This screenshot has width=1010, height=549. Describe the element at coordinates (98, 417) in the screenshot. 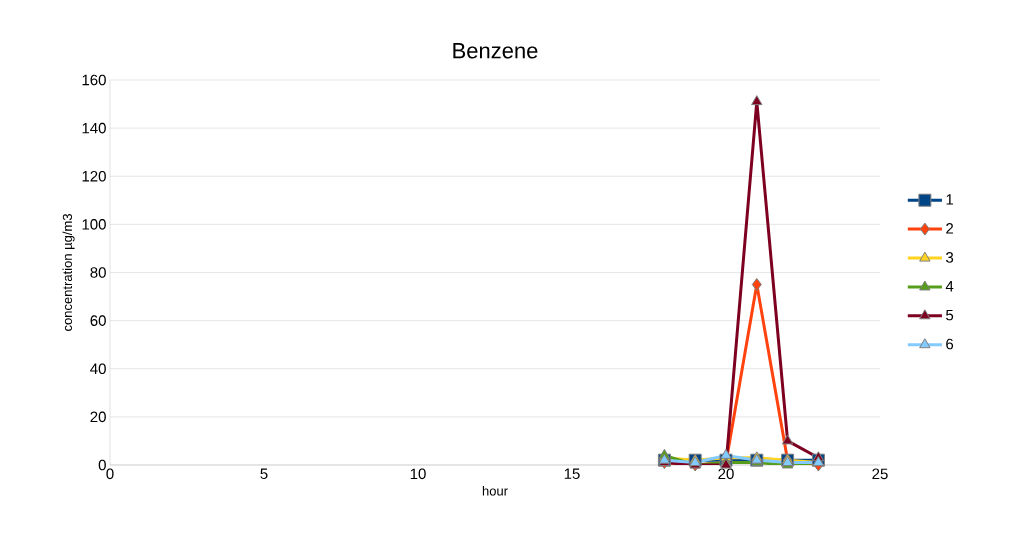

I see `y-tick-label: 20` at that location.